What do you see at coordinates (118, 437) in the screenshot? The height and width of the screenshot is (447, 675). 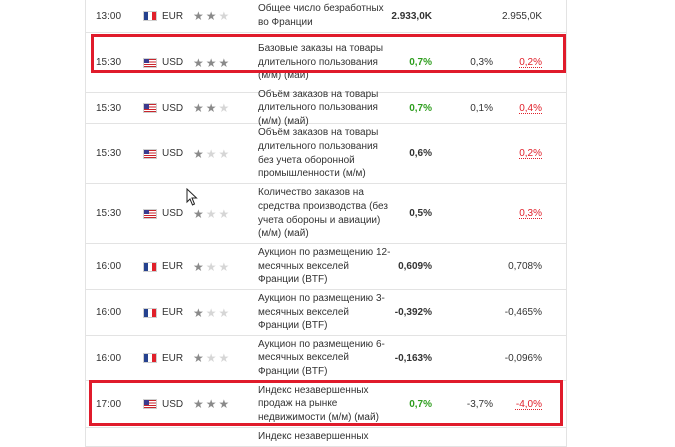 I see `event-time` at bounding box center [118, 437].